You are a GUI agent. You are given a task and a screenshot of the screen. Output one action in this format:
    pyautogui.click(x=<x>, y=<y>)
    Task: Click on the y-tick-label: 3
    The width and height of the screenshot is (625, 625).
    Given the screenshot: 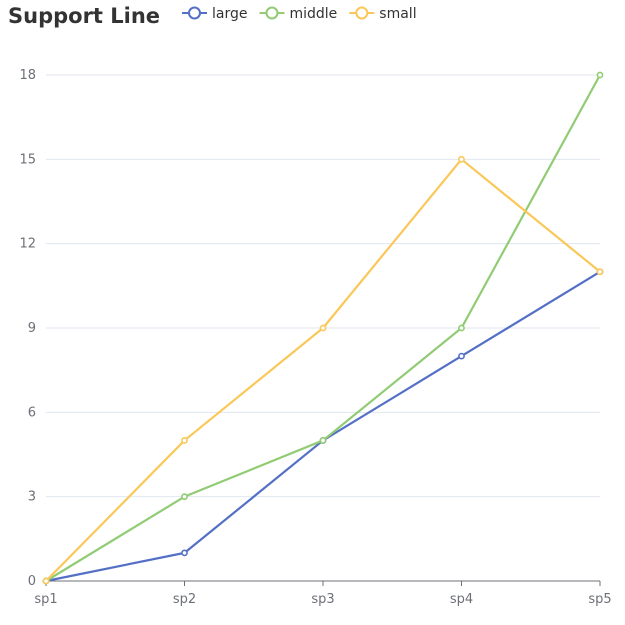 What is the action you would take?
    pyautogui.click(x=32, y=497)
    